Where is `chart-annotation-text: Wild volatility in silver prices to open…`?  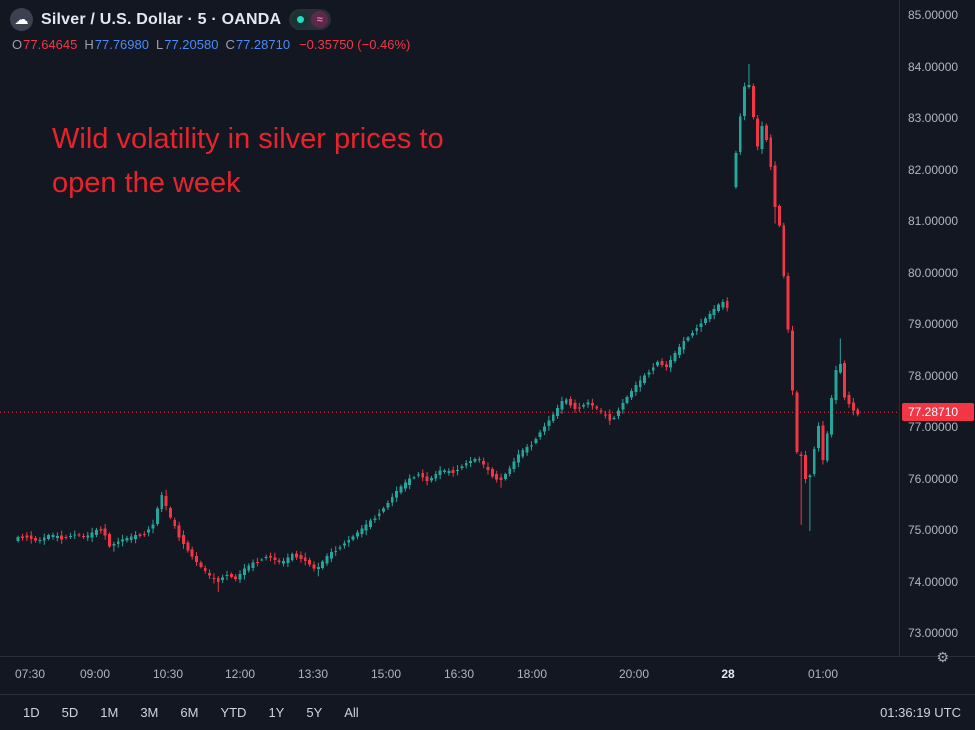 chart-annotation-text: Wild volatility in silver prices to open… is located at coordinates (248, 161).